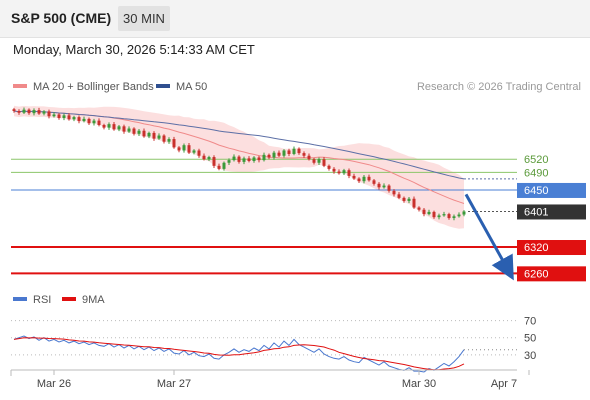 This screenshot has width=590, height=400. Describe the element at coordinates (536, 248) in the screenshot. I see `level-tag-label-6320: 6320` at that location.